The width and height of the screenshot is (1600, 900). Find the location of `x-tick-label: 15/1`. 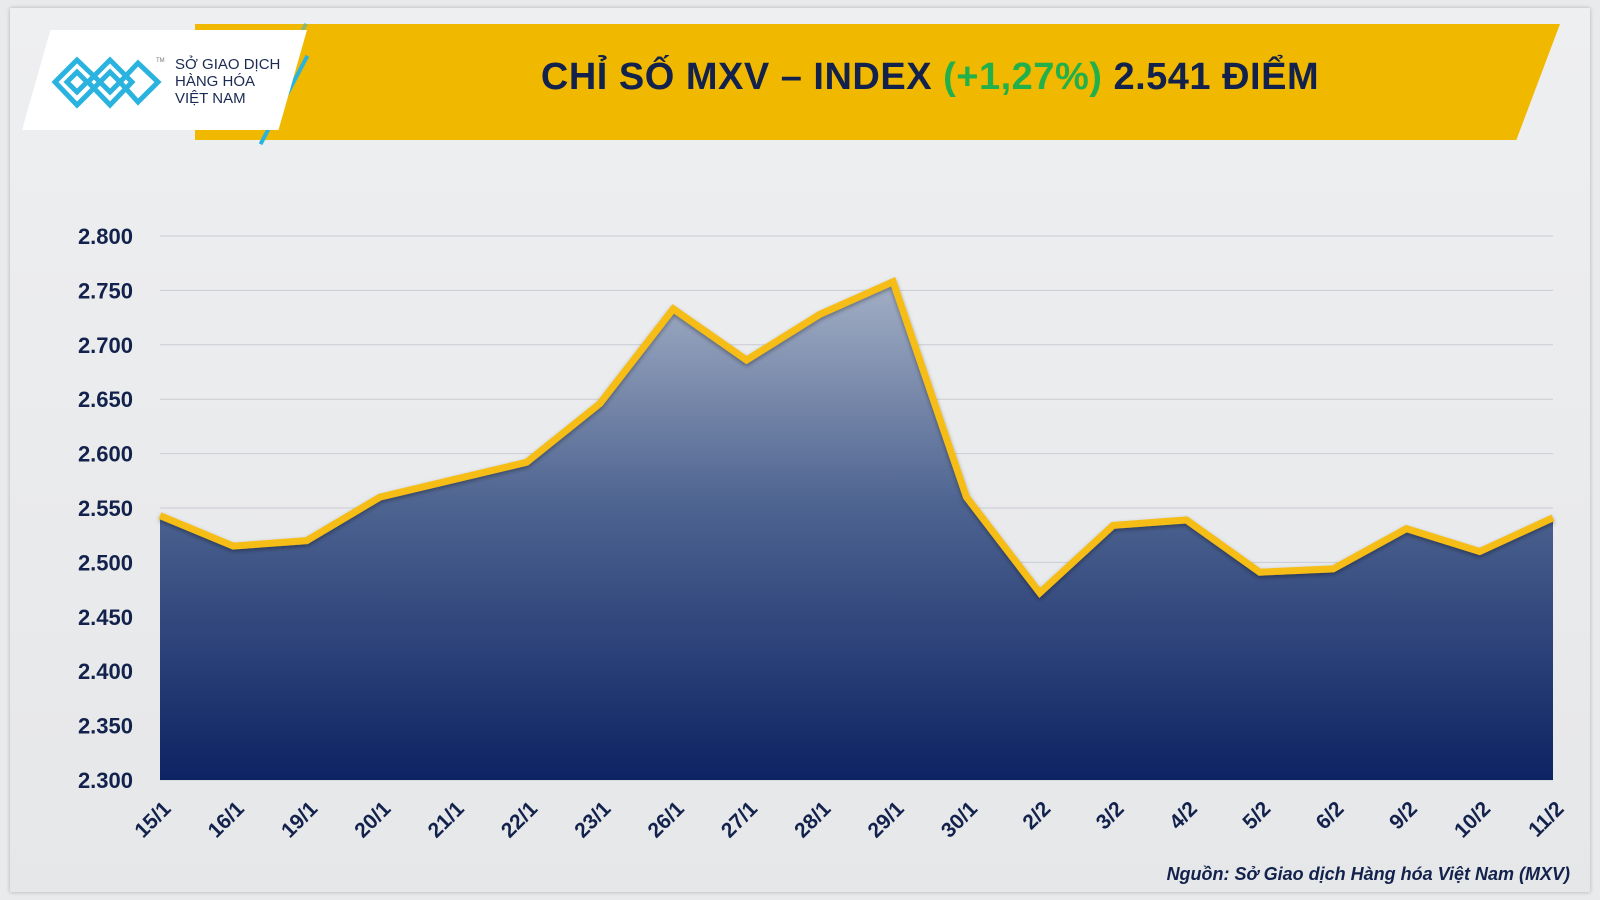

x-tick-label: 15/1 is located at coordinates (152, 819).